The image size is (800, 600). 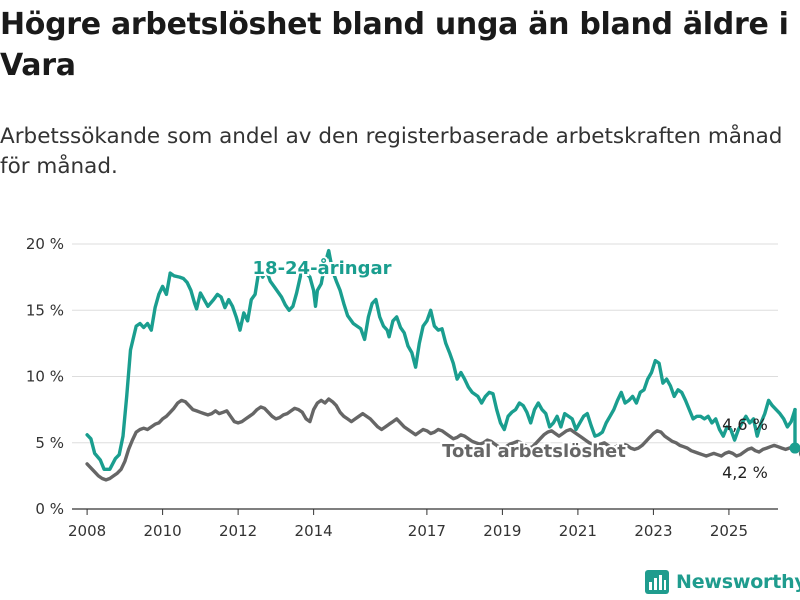 What do you see at coordinates (163, 531) in the screenshot?
I see `x-tick-label: 2010` at bounding box center [163, 531].